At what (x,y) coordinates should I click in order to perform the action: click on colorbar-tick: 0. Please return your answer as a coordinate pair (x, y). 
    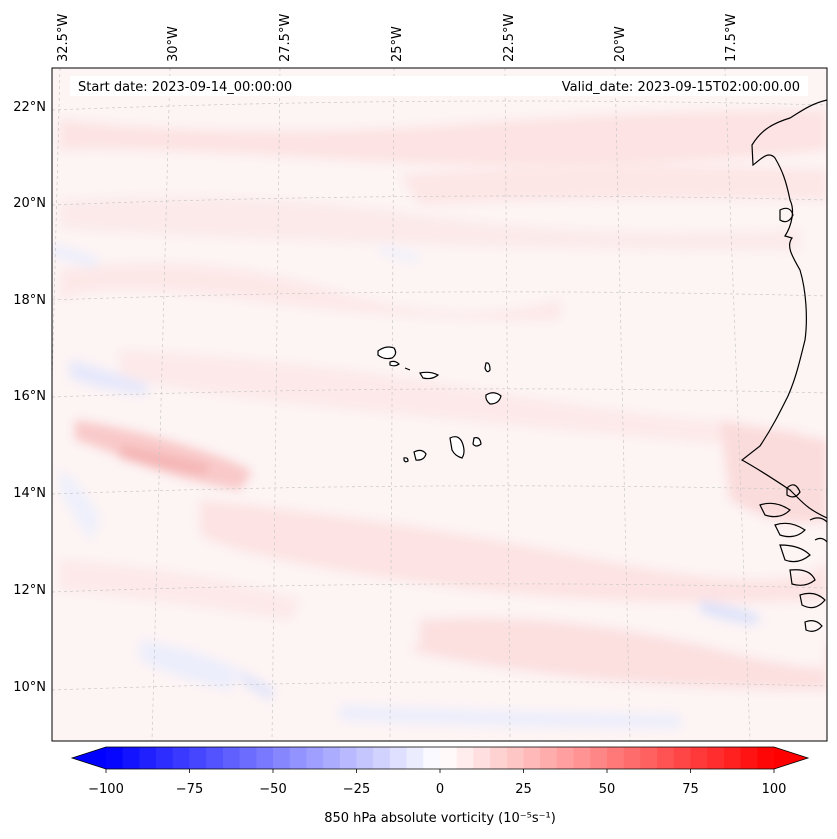
    Looking at the image, I should click on (440, 783).